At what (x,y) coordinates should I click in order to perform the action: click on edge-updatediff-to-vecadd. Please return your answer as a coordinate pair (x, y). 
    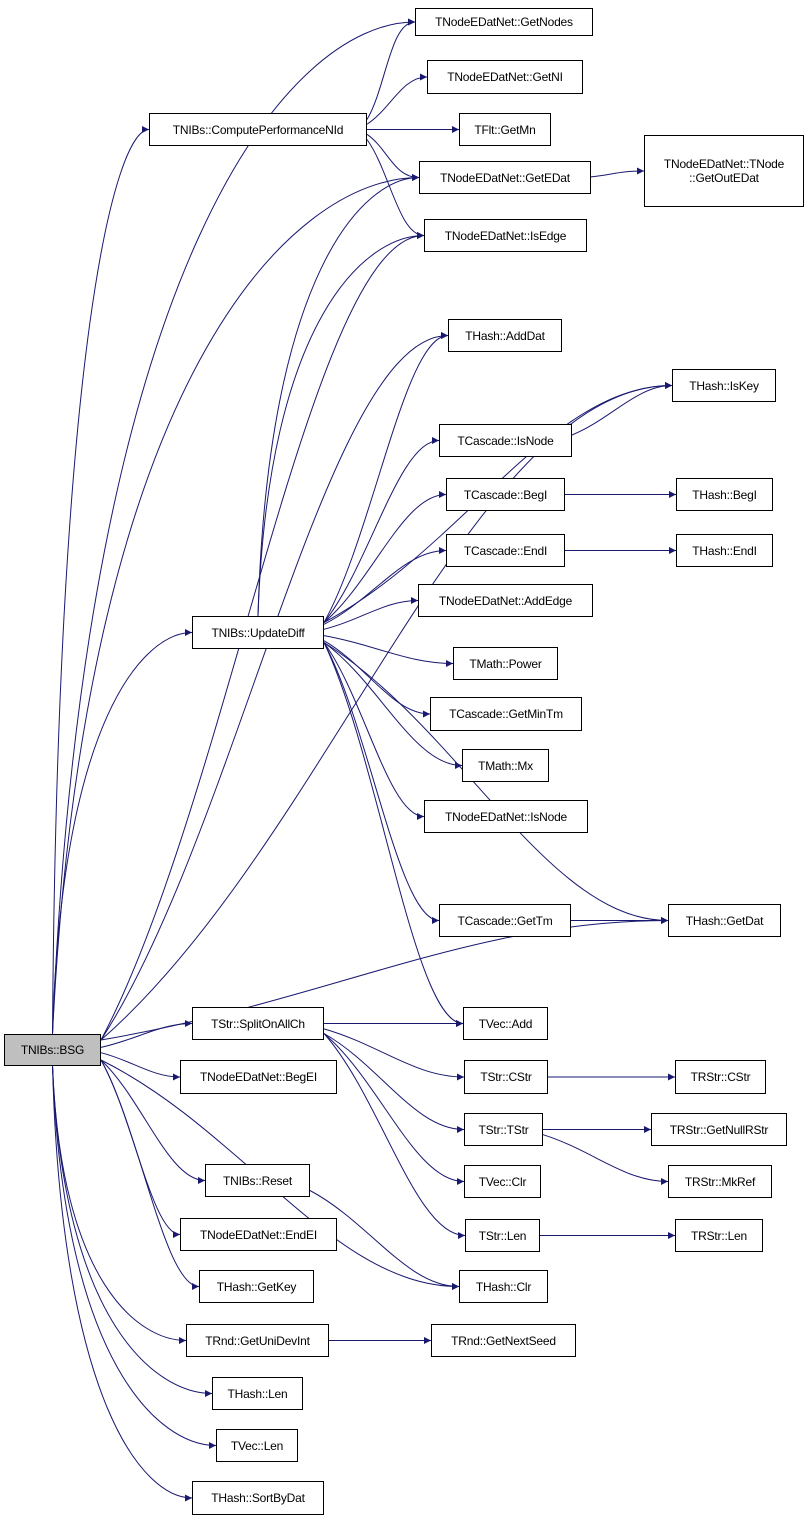
    Looking at the image, I should click on (393, 834).